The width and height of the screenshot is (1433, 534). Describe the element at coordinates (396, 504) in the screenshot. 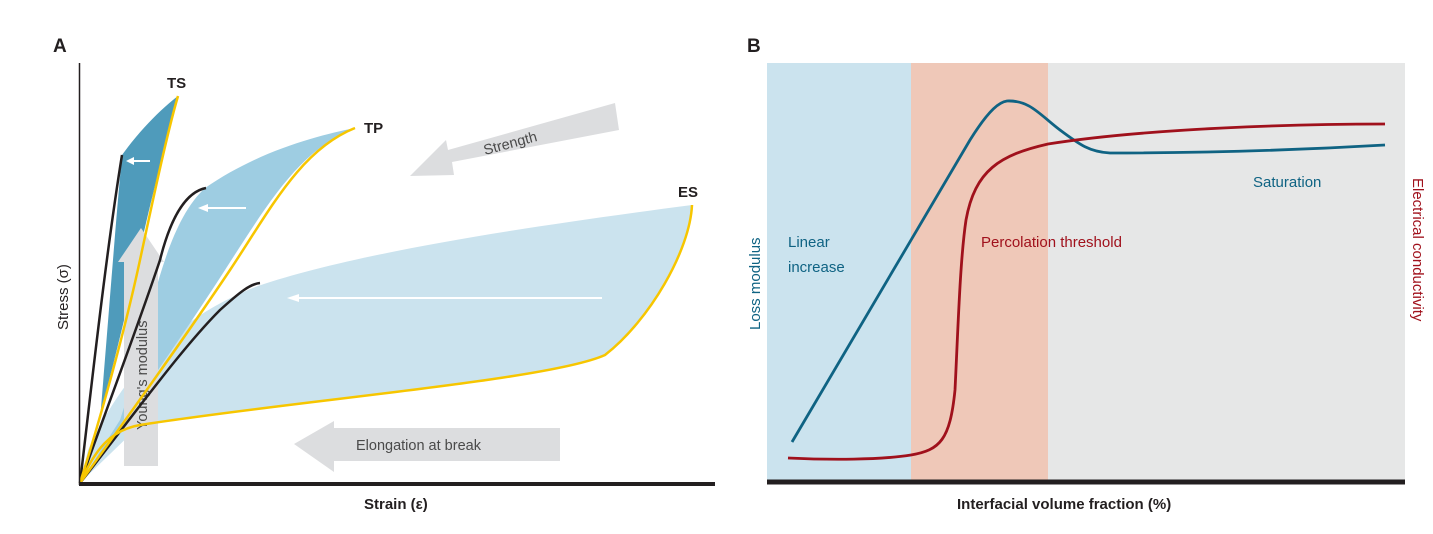

I see `panel-a-x-title: Strain (ε)` at that location.